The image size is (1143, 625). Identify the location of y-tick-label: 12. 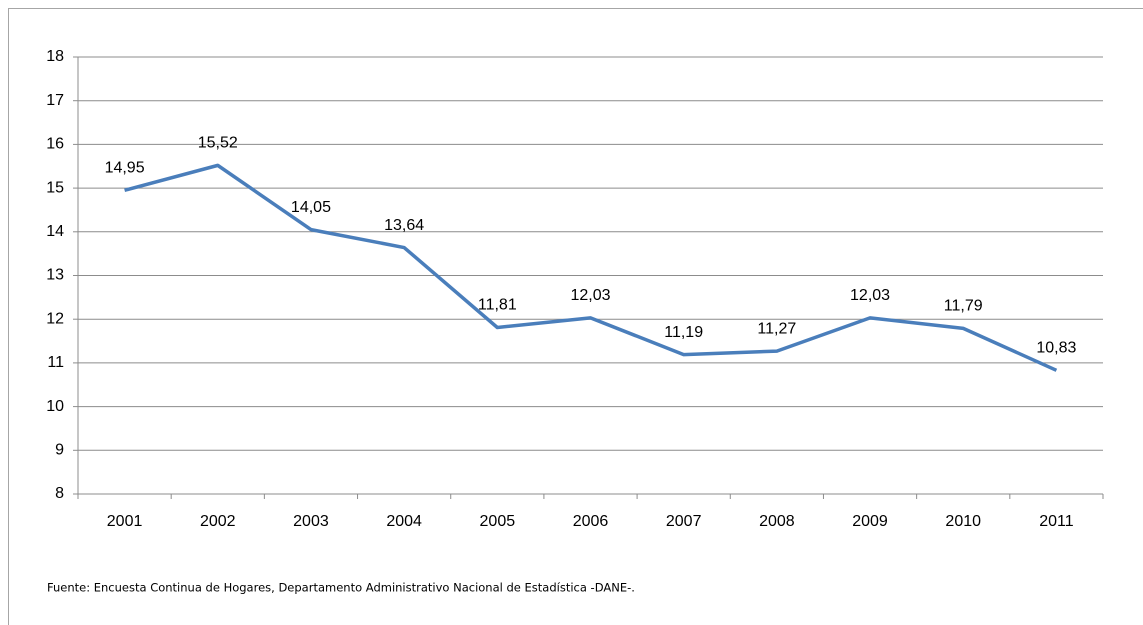
(55, 318).